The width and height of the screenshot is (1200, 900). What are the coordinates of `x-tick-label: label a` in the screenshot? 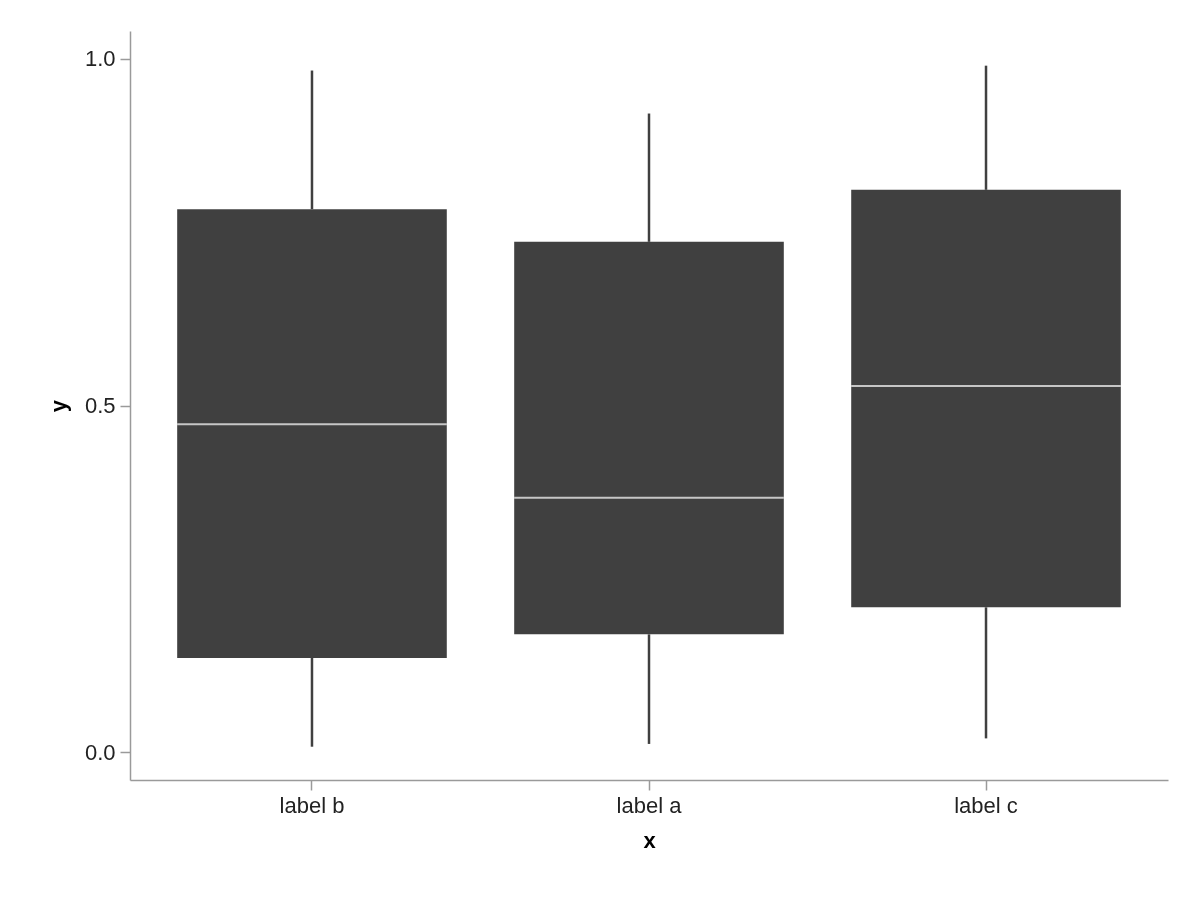 It's located at (649, 805).